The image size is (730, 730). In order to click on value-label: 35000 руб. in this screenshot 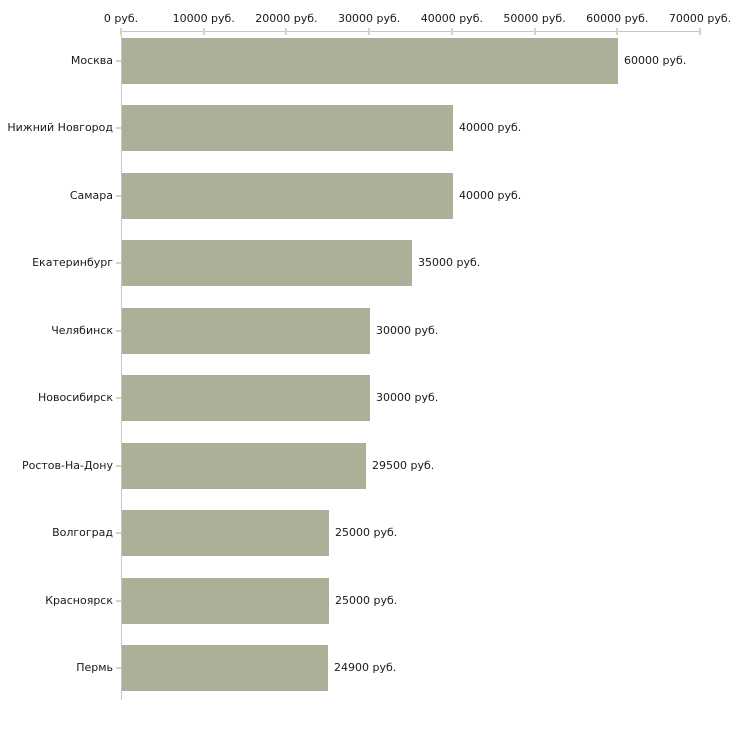, I will do `click(449, 262)`.